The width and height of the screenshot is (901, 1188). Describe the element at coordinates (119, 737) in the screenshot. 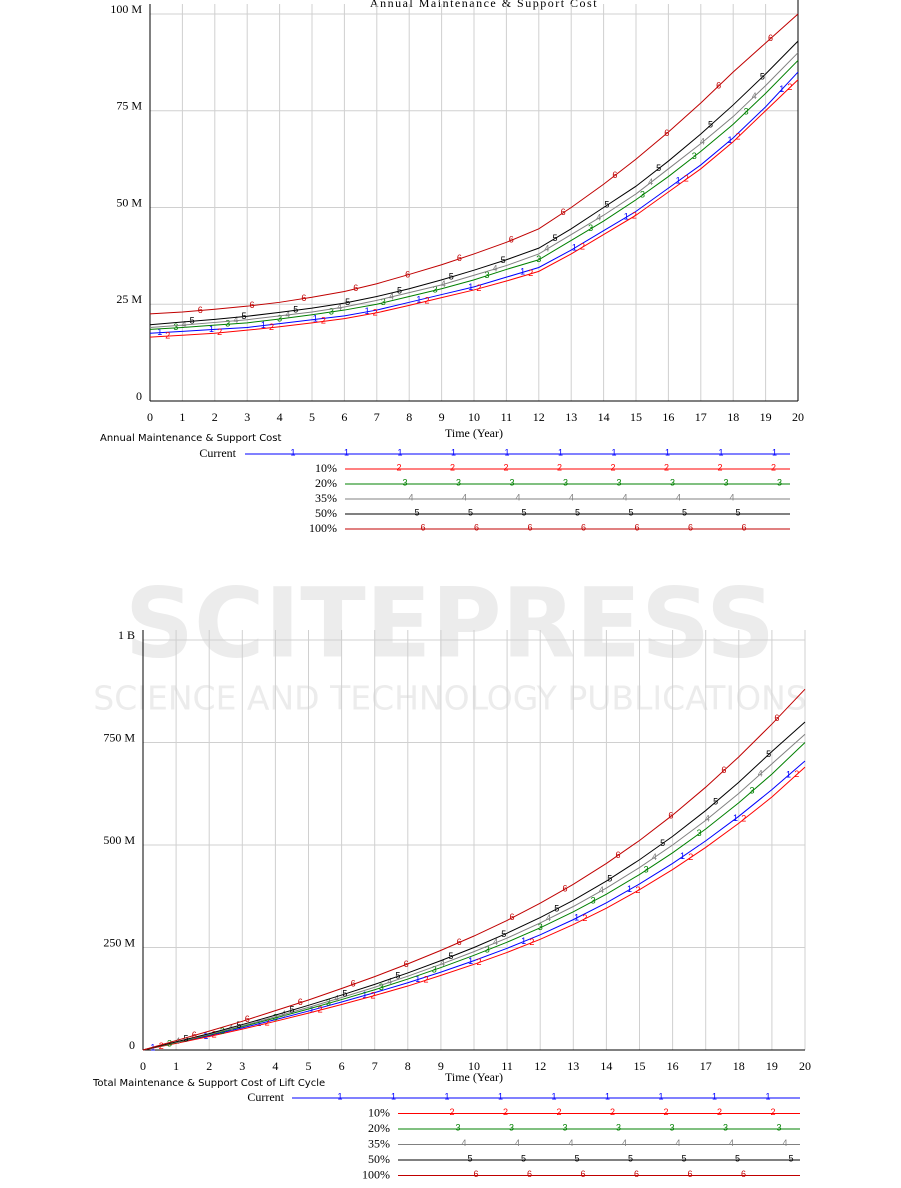

I see `y-tick-label: 750 M` at that location.